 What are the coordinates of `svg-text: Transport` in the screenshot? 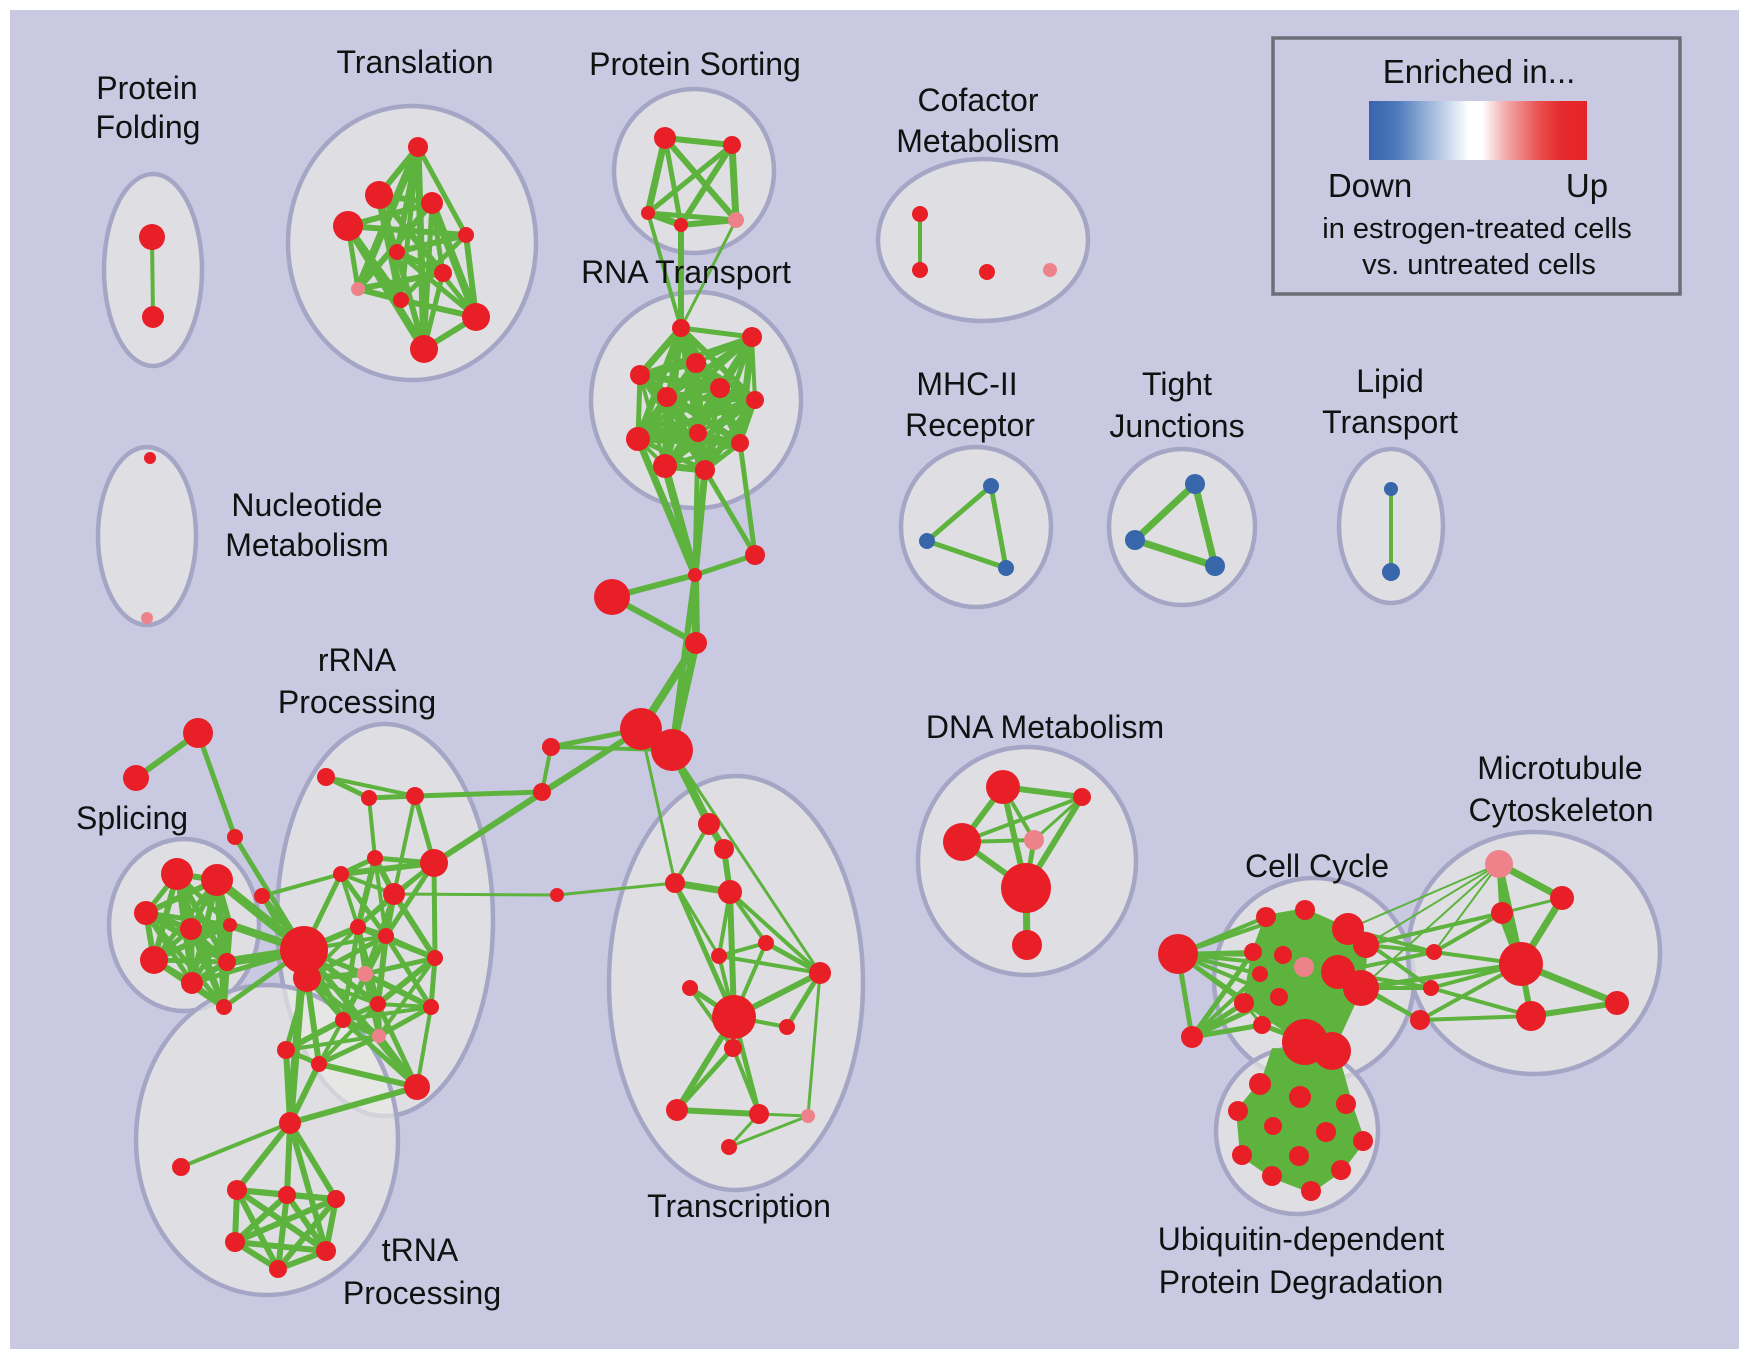 It's located at (1390, 422).